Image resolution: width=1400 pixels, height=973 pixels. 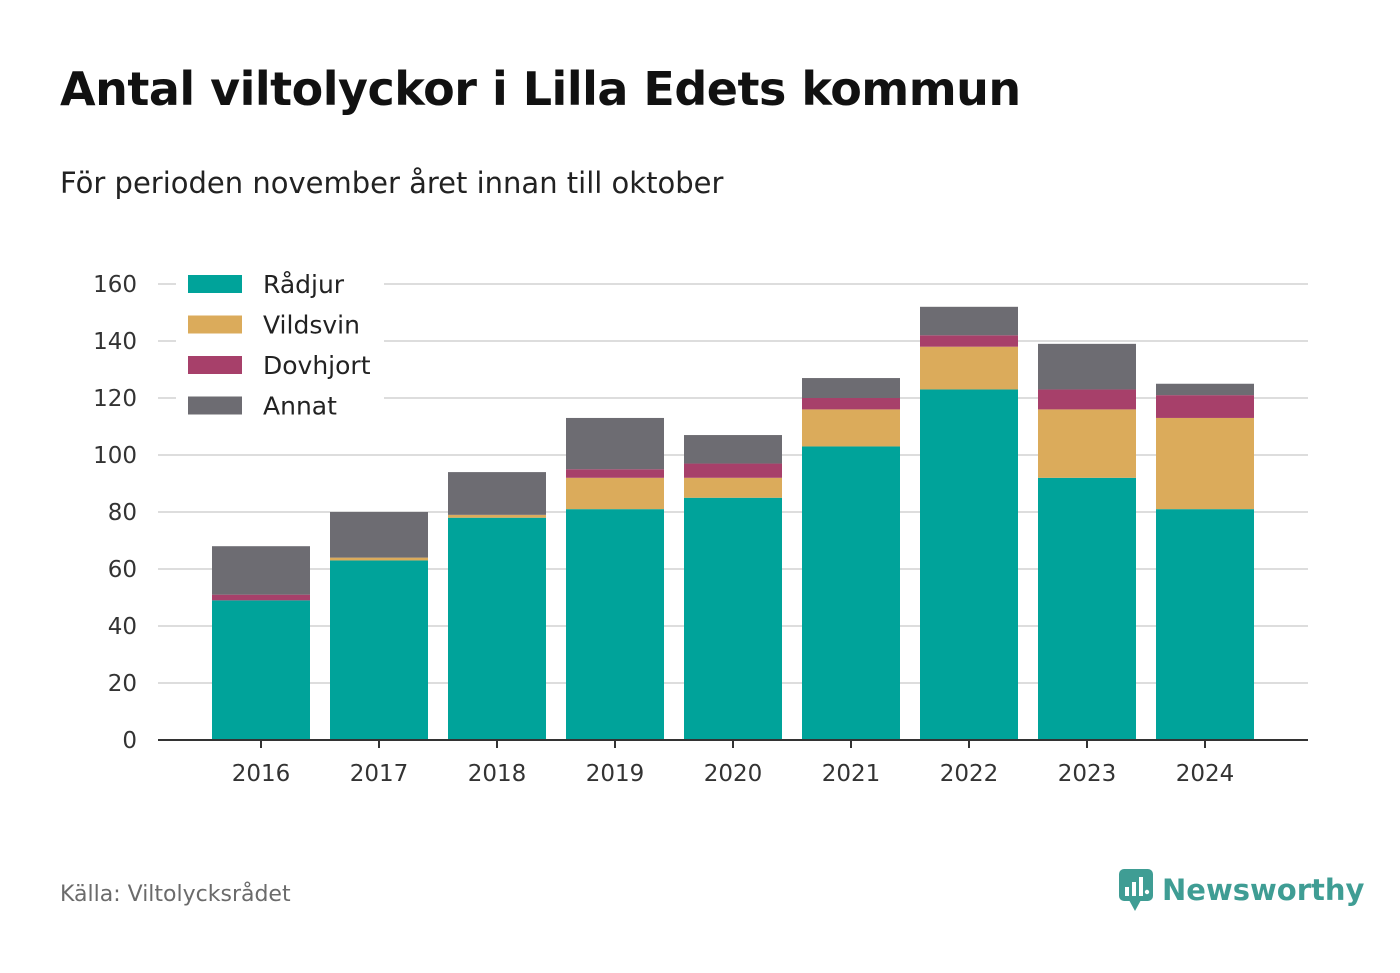 What do you see at coordinates (379, 774) in the screenshot?
I see `x-tick-label: 2017` at bounding box center [379, 774].